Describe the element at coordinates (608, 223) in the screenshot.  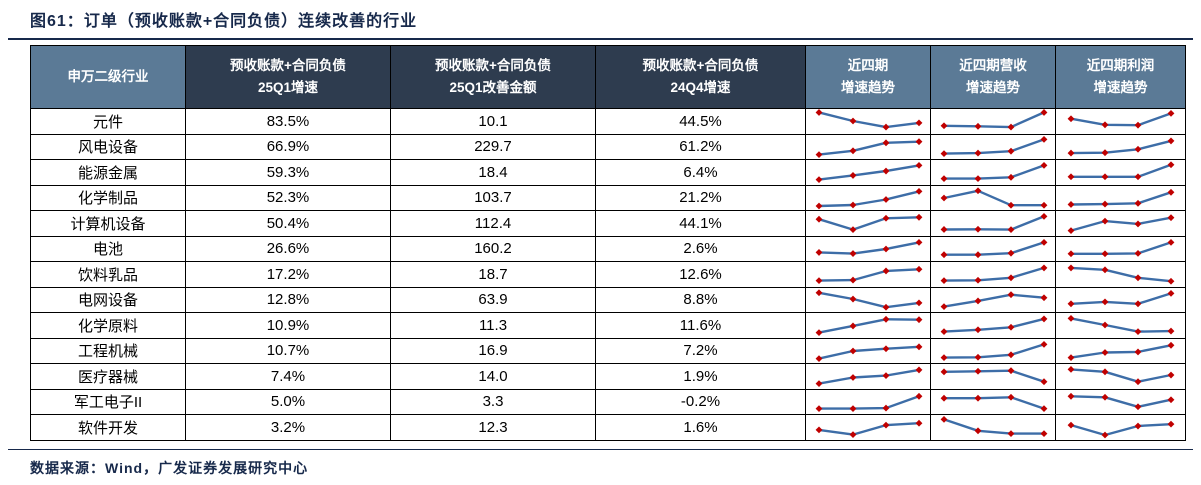
I see `table-row: 计算机设备 50.4% 112.4 44.1%` at that location.